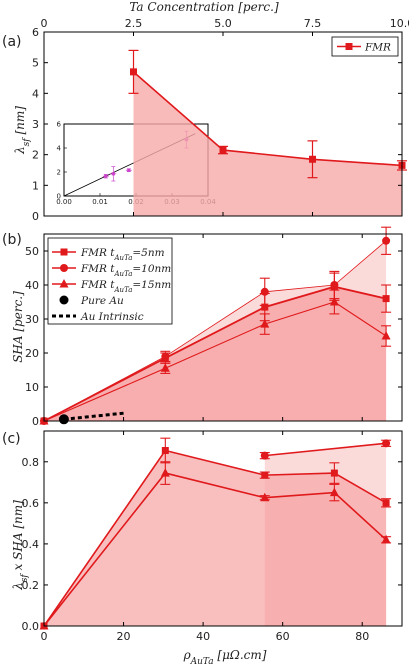  I want to click on y-tick-label: 30, so click(32, 319).